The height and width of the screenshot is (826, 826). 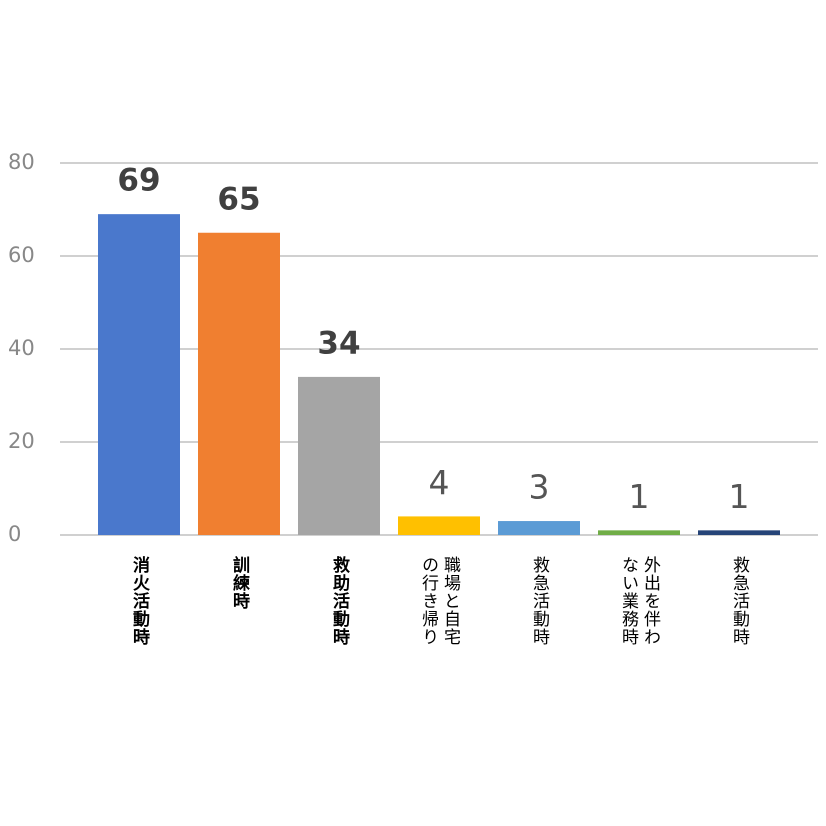 What do you see at coordinates (239, 583) in the screenshot?
I see `x-tick-label: 訓練時` at bounding box center [239, 583].